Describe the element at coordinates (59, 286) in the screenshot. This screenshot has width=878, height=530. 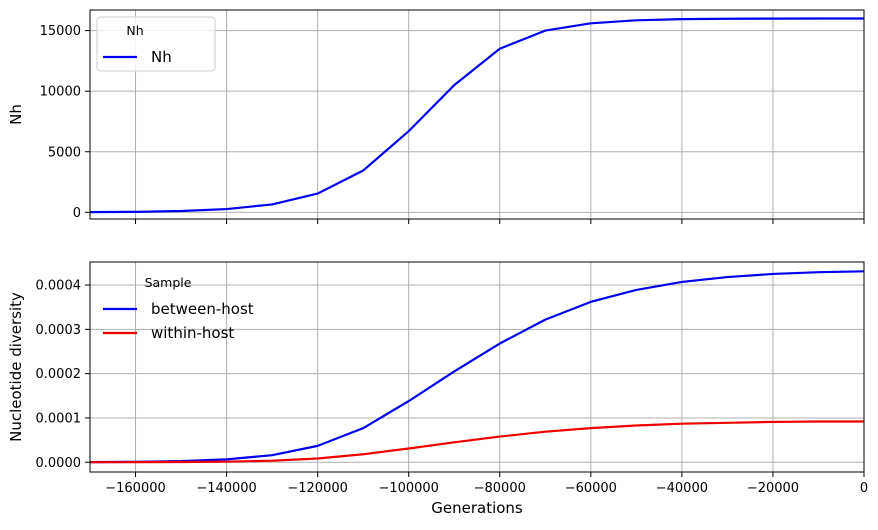
I see `y-tick-label: 0.0004` at that location.